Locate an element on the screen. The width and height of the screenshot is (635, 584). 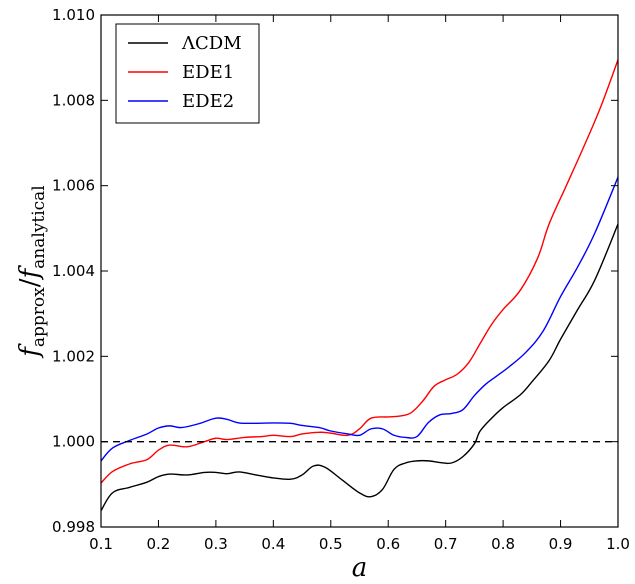
legend-label: ΛCDM is located at coordinates (211, 43).